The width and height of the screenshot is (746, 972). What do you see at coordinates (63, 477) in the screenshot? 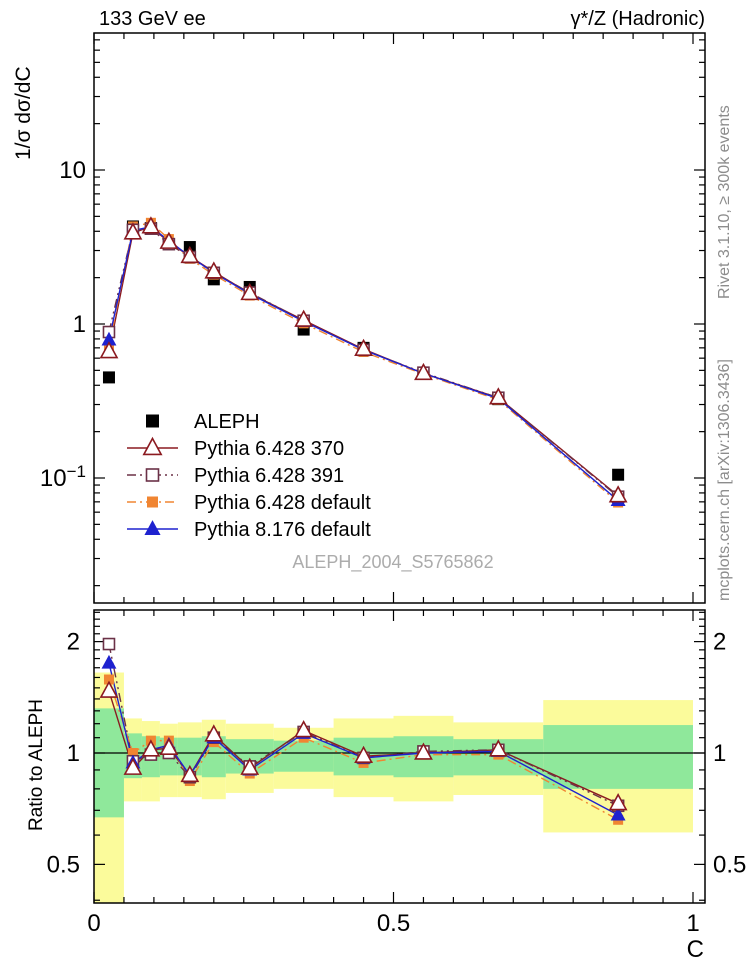
I see `main-ytick-label: 10−1` at bounding box center [63, 477].